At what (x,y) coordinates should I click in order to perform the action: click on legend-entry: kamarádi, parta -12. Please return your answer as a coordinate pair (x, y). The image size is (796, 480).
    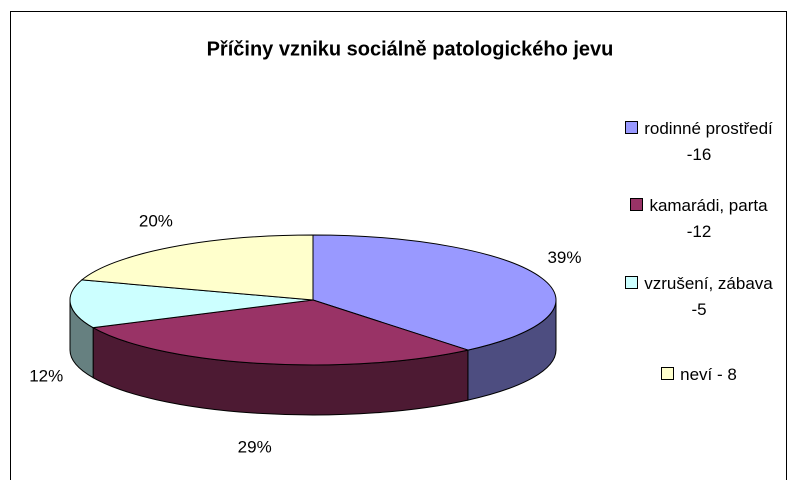
    Looking at the image, I should click on (699, 219).